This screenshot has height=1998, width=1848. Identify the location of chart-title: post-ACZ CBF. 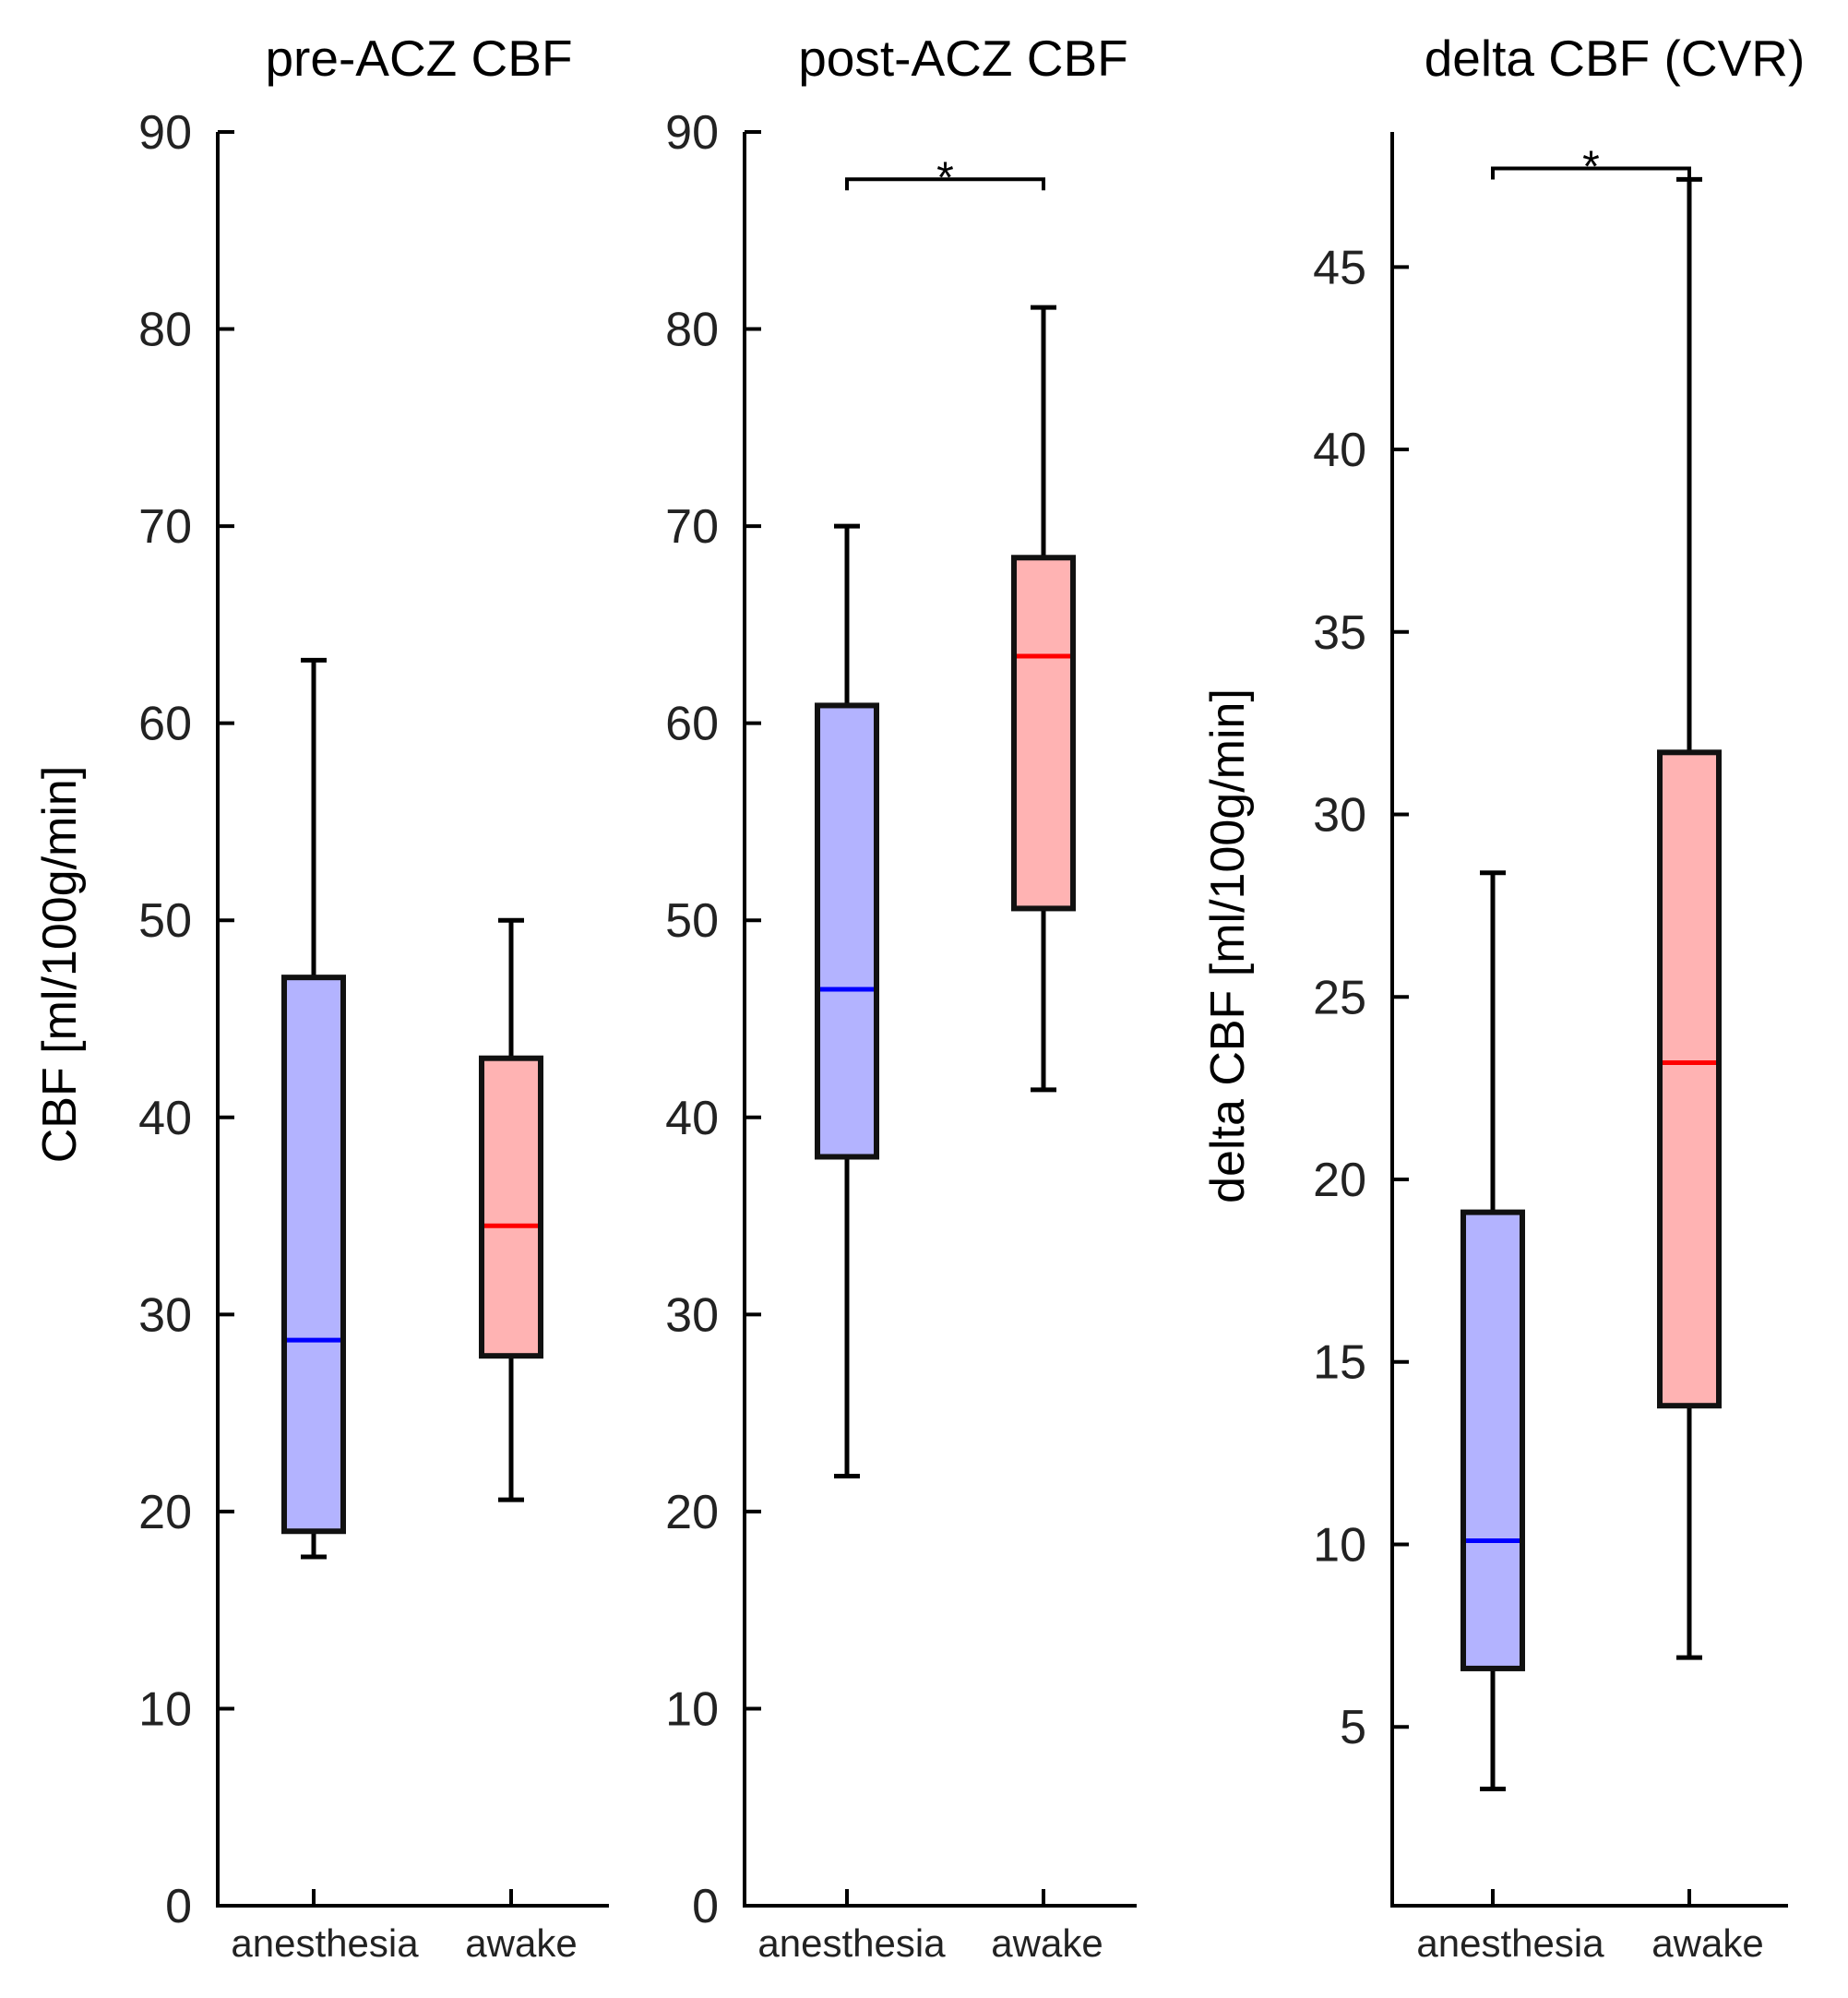
(963, 58).